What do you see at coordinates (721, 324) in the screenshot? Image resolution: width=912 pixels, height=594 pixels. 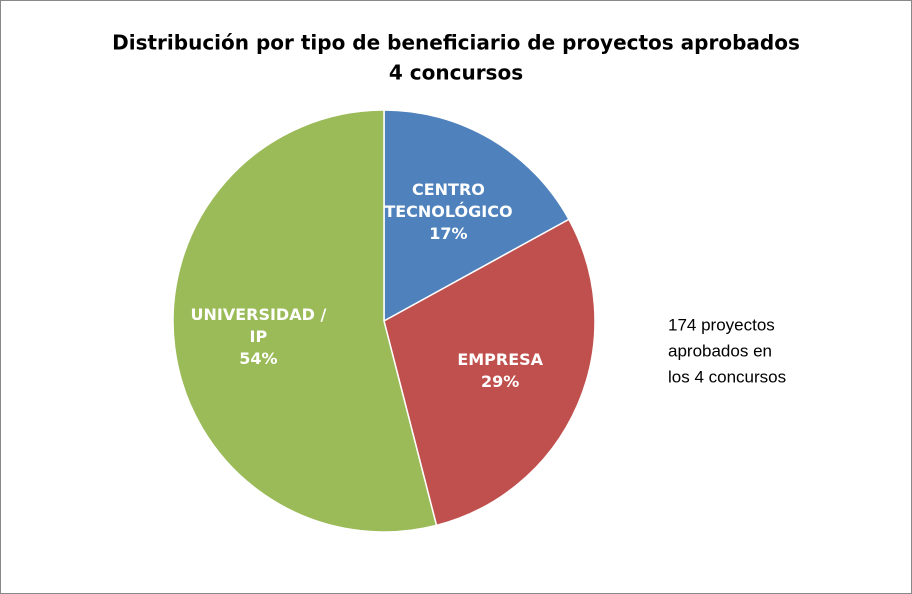 I see `annotation: 174 proyectos` at bounding box center [721, 324].